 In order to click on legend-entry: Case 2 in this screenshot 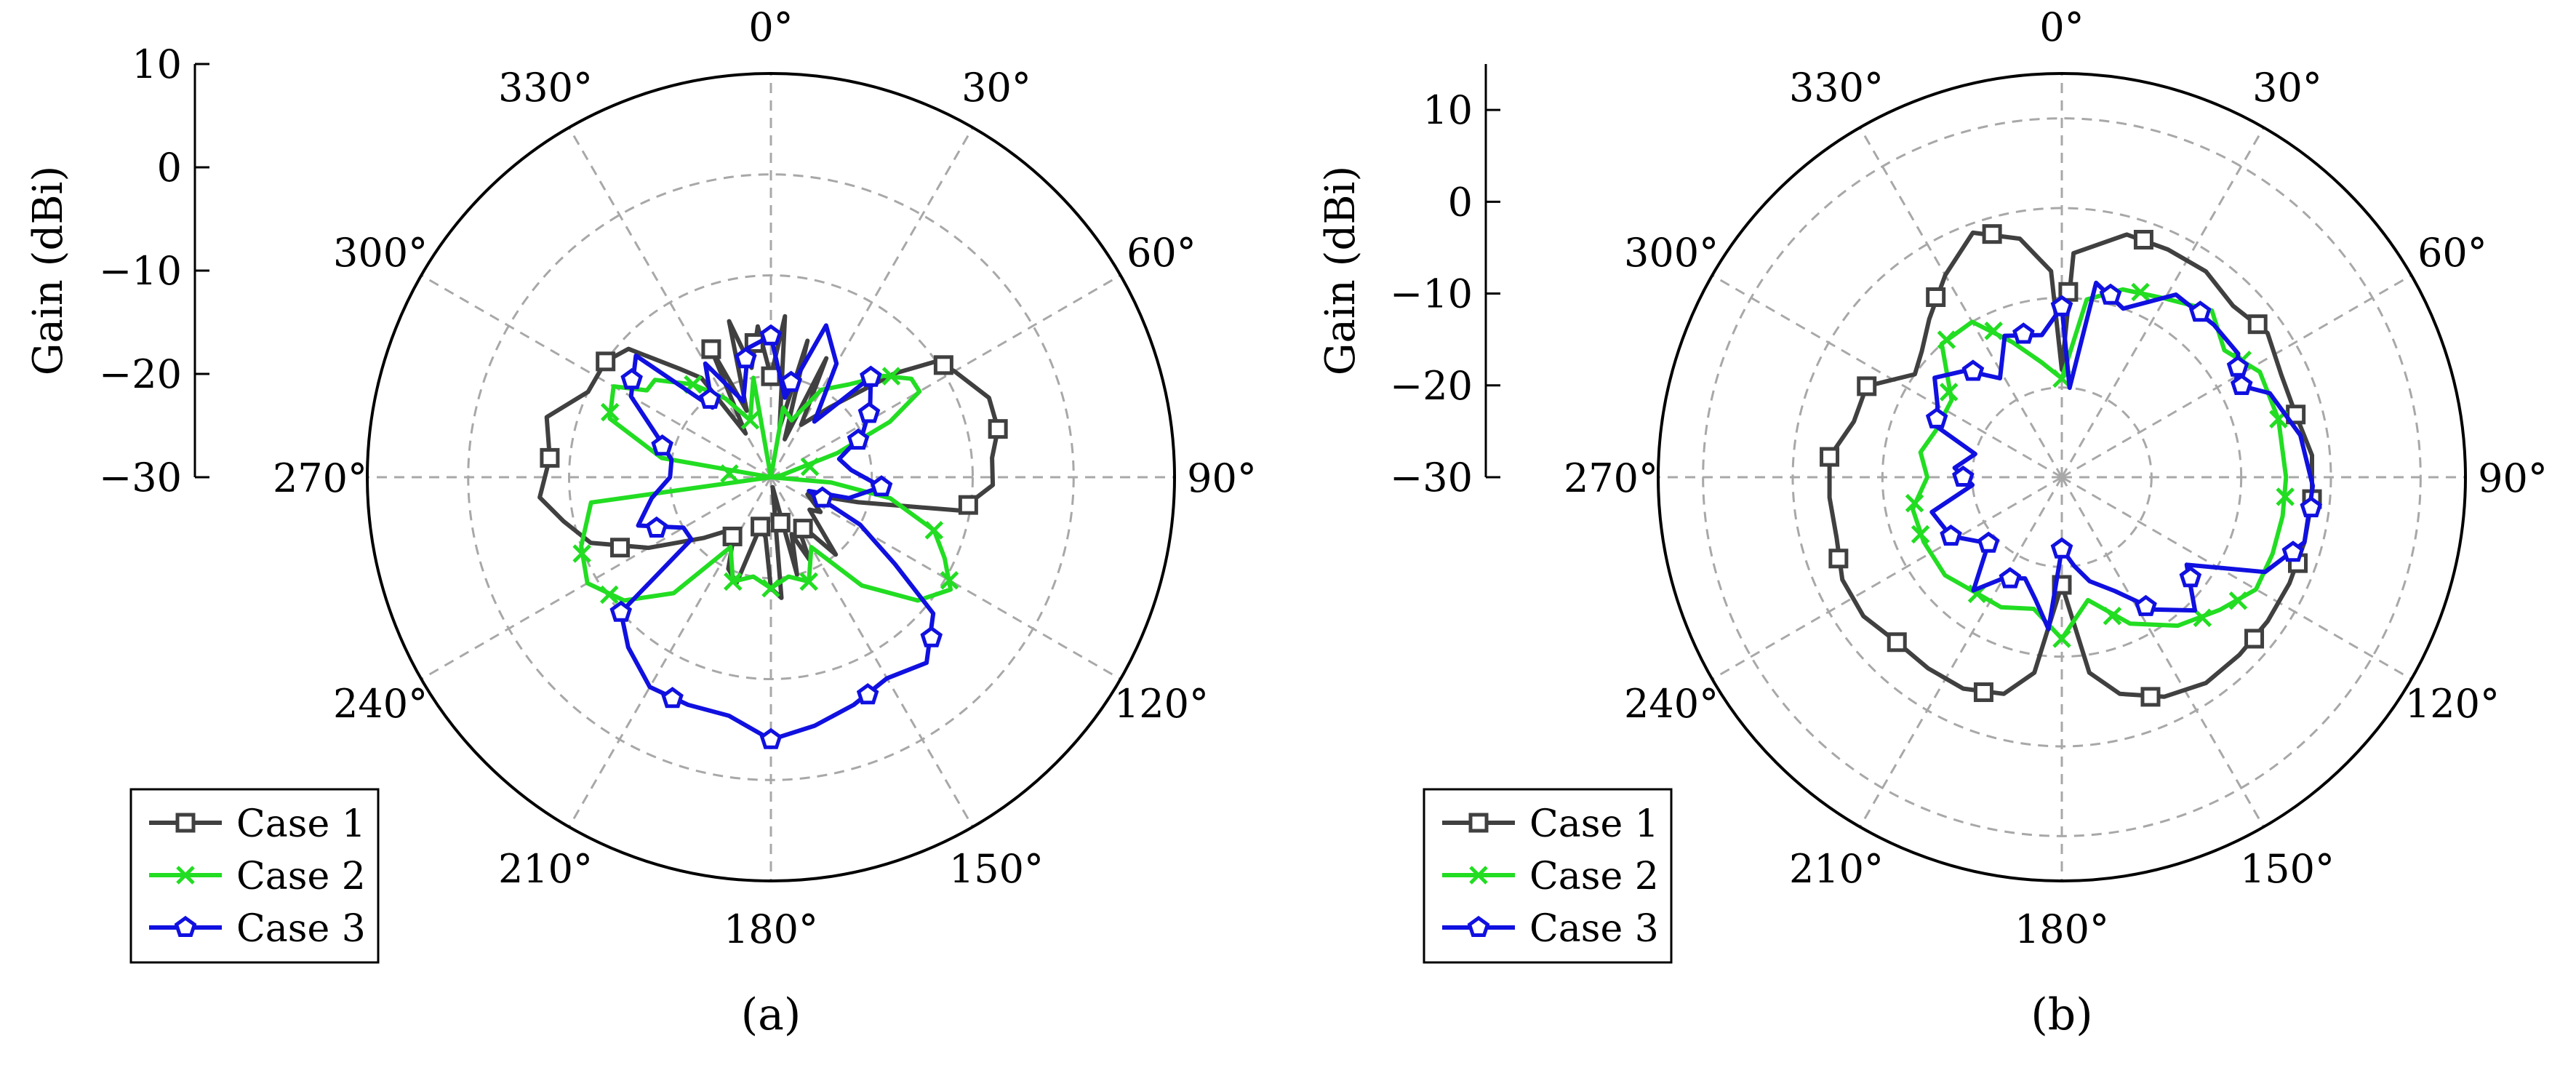, I will do `click(301, 876)`.